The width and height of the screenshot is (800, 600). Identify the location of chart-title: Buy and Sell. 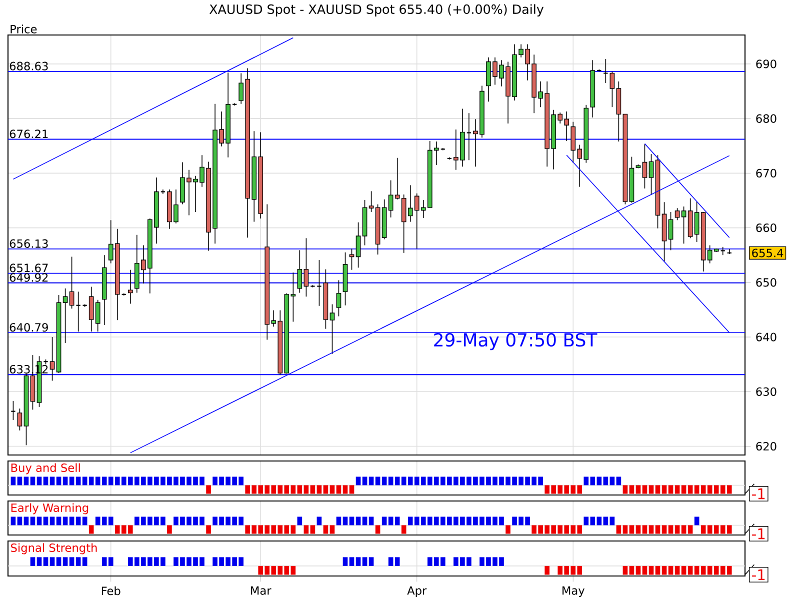
(45, 468).